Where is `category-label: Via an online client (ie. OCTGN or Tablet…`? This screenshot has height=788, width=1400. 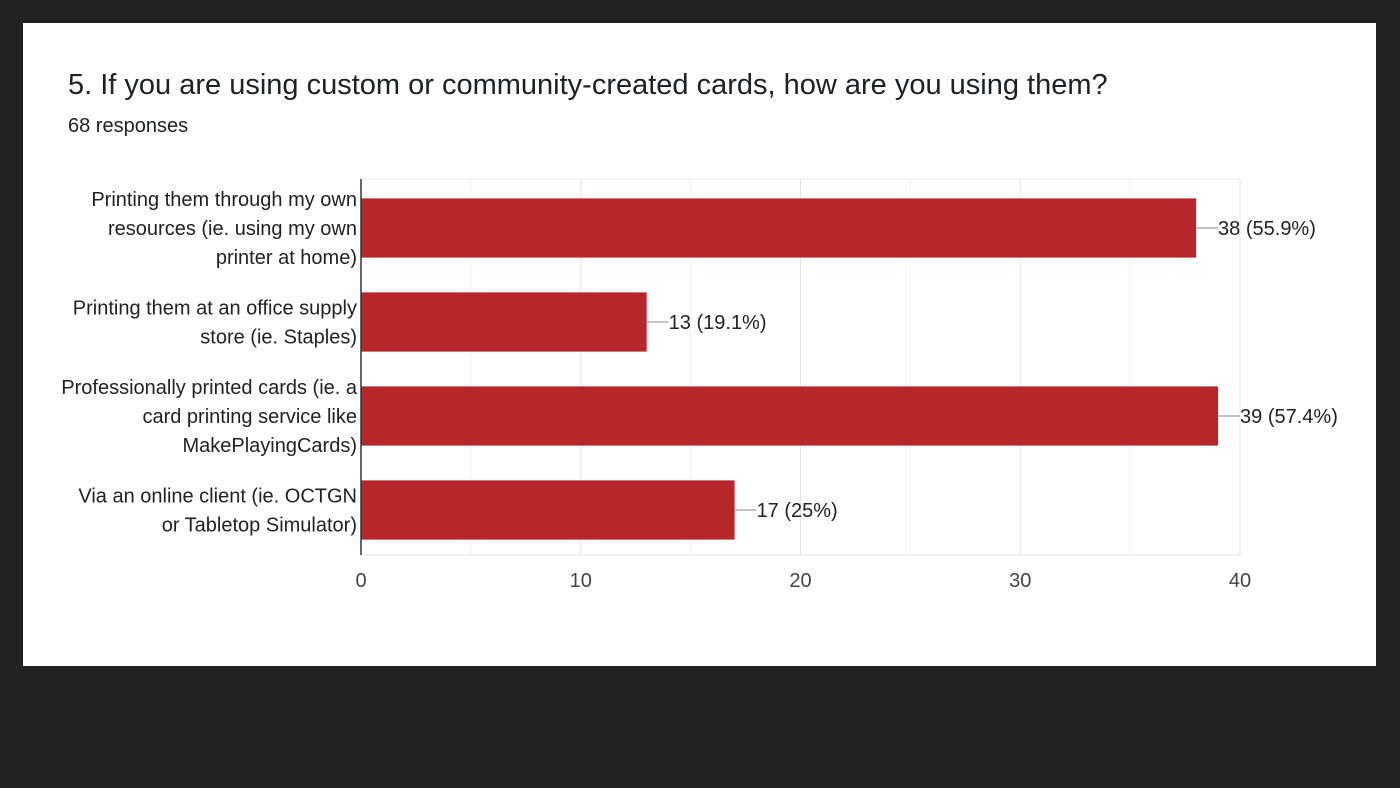
category-label: Via an online client (ie. OCTGN or Tablet… is located at coordinates (217, 511).